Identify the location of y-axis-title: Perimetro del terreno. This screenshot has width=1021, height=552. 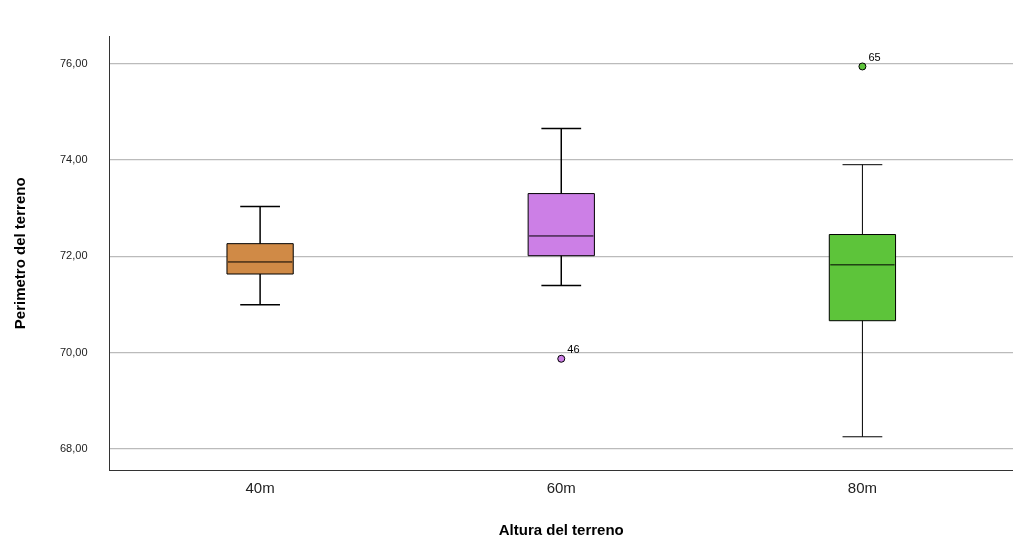
(20, 253).